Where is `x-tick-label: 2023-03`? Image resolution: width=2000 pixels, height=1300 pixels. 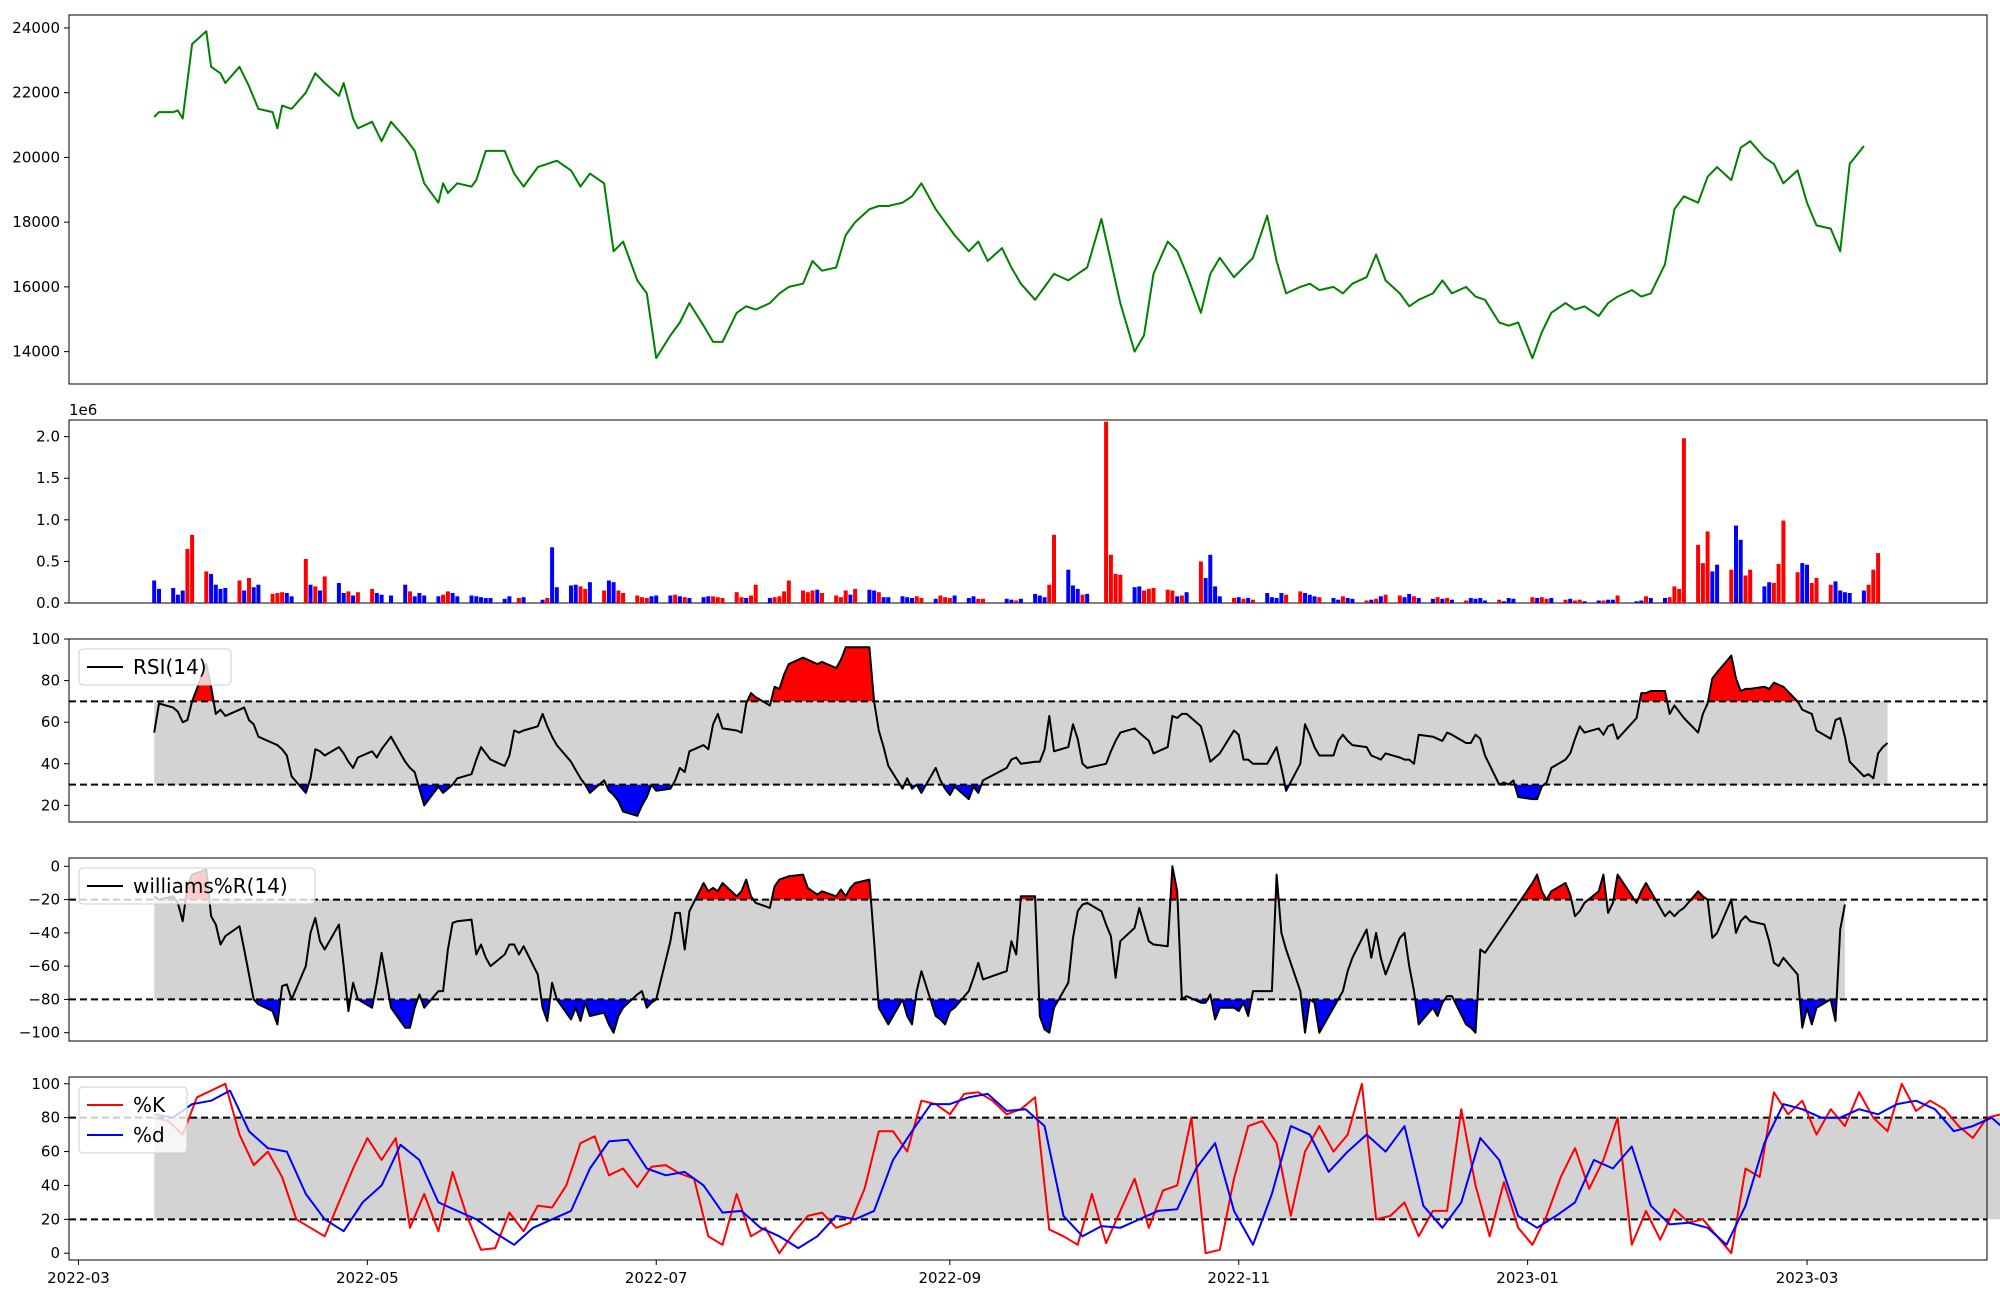
x-tick-label: 2023-03 is located at coordinates (1807, 1278).